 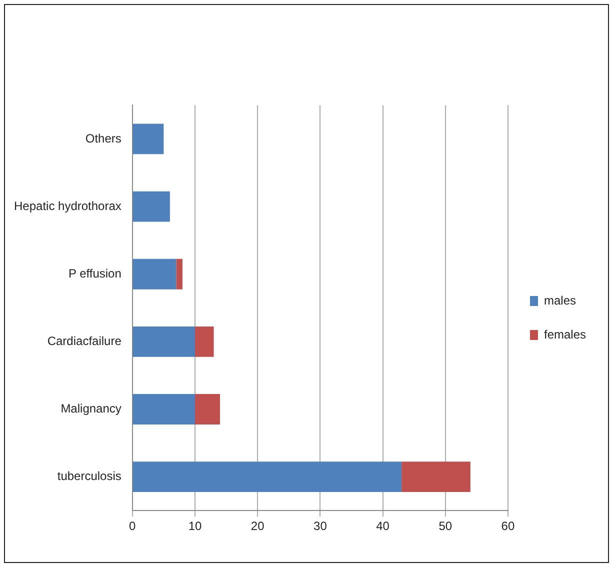 I want to click on y-tick-label: Cardiacfailure, so click(x=84, y=341).